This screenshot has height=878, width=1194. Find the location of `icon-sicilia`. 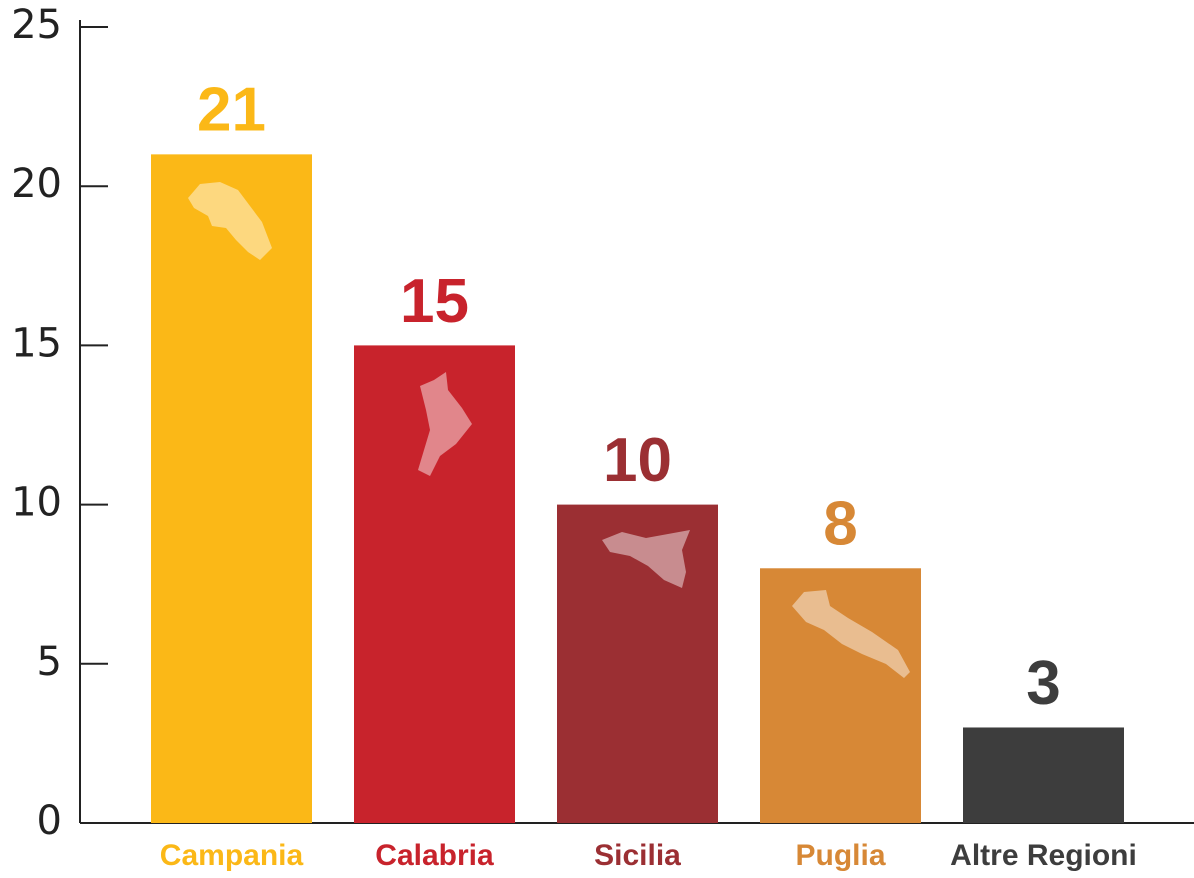

icon-sicilia is located at coordinates (646, 559).